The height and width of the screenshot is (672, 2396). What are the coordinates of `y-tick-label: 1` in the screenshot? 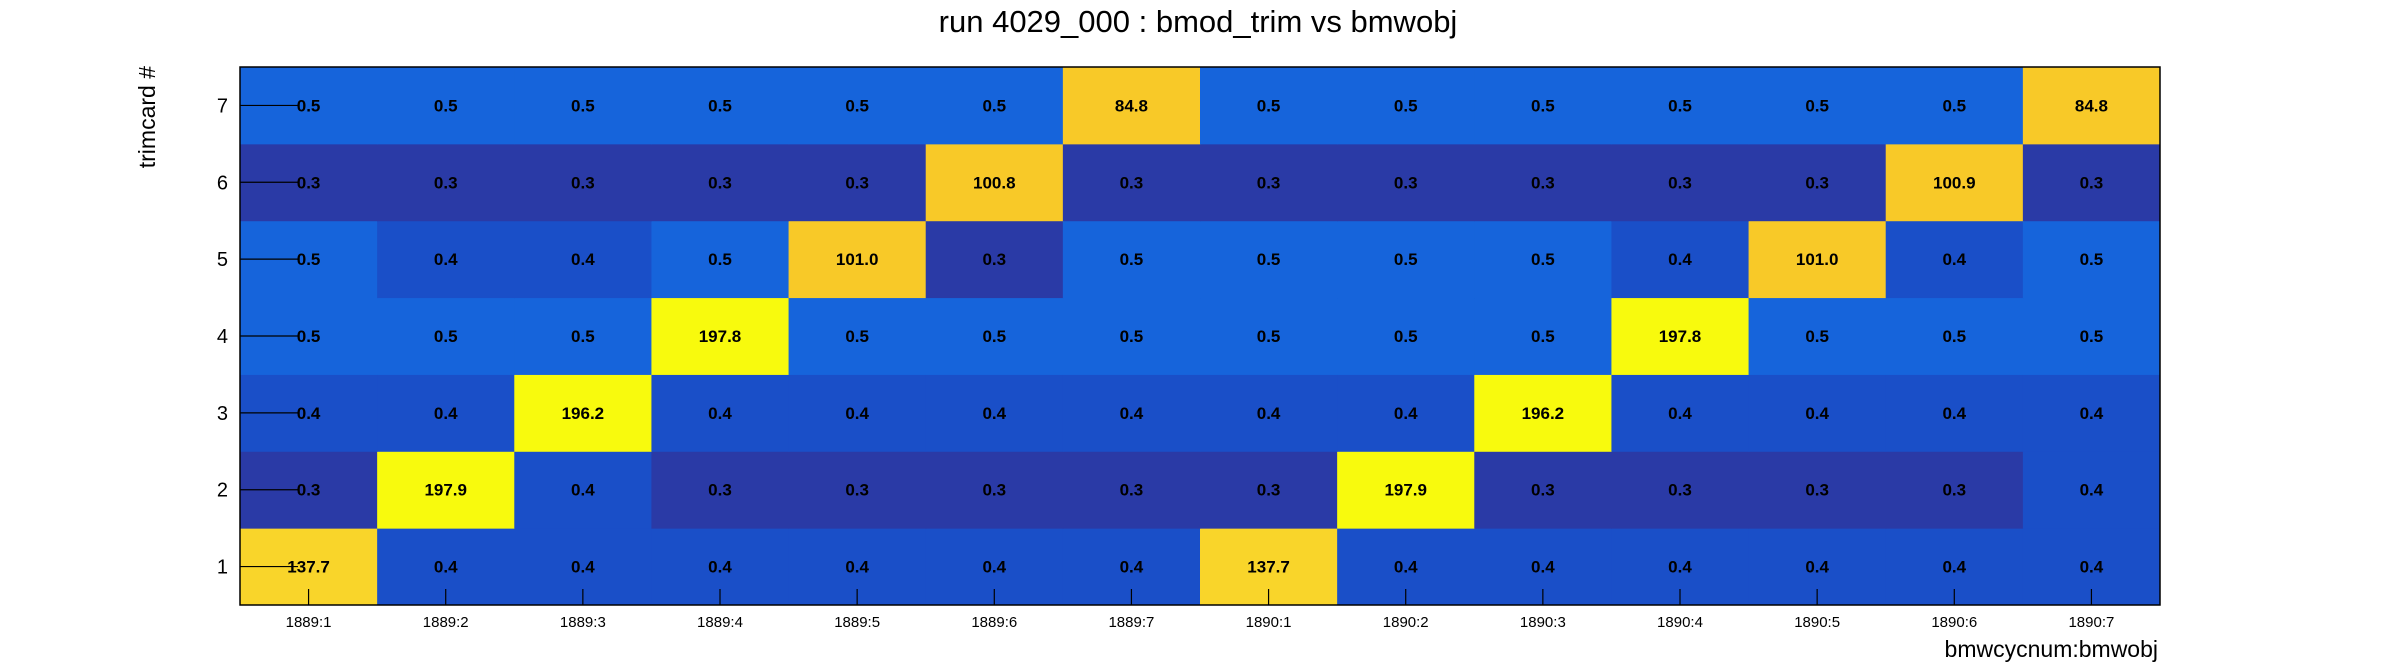 It's located at (222, 568).